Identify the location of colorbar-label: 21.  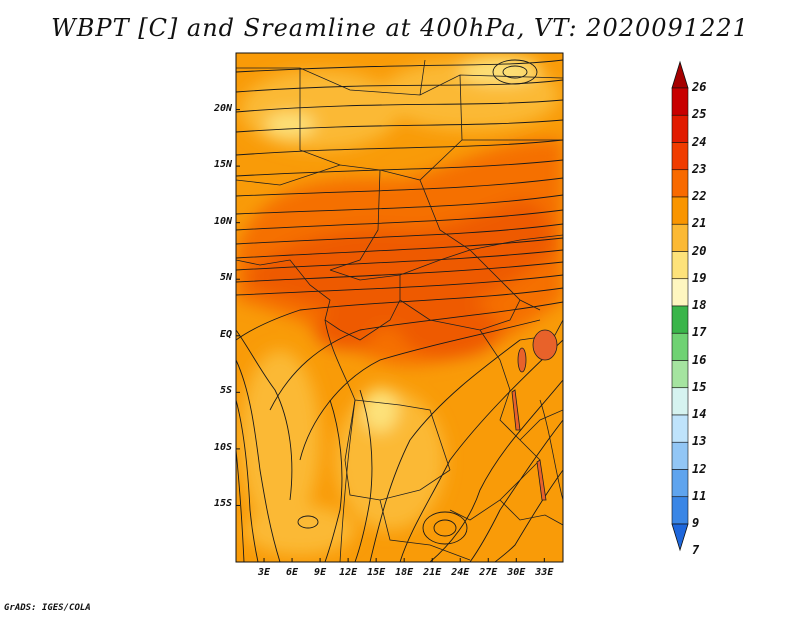
(699, 223).